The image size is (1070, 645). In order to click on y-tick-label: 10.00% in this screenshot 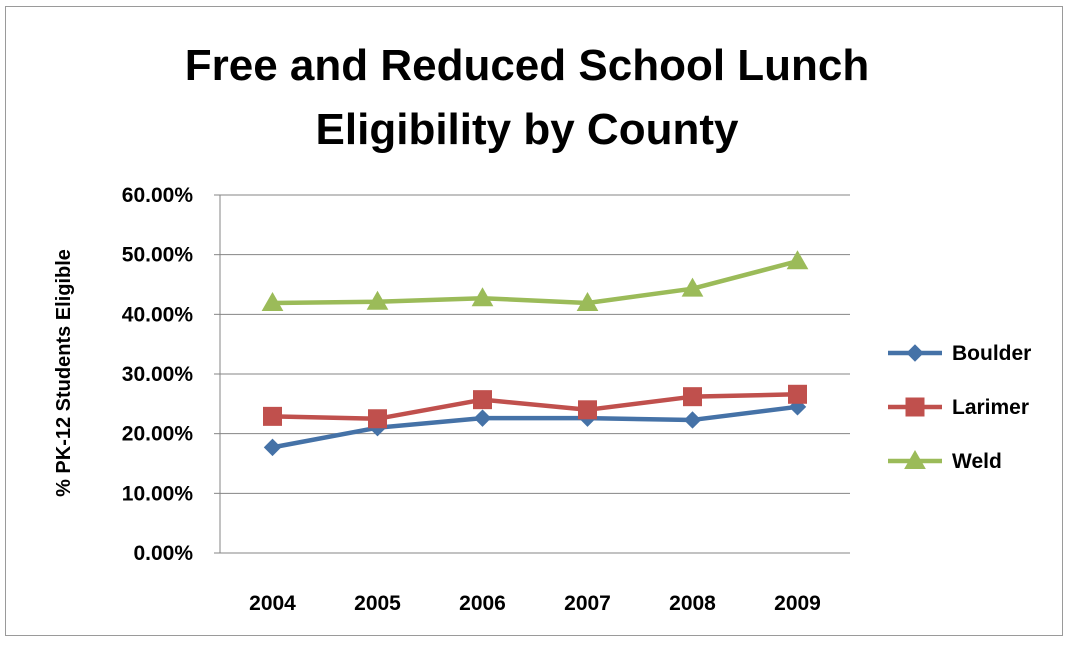, I will do `click(158, 493)`.